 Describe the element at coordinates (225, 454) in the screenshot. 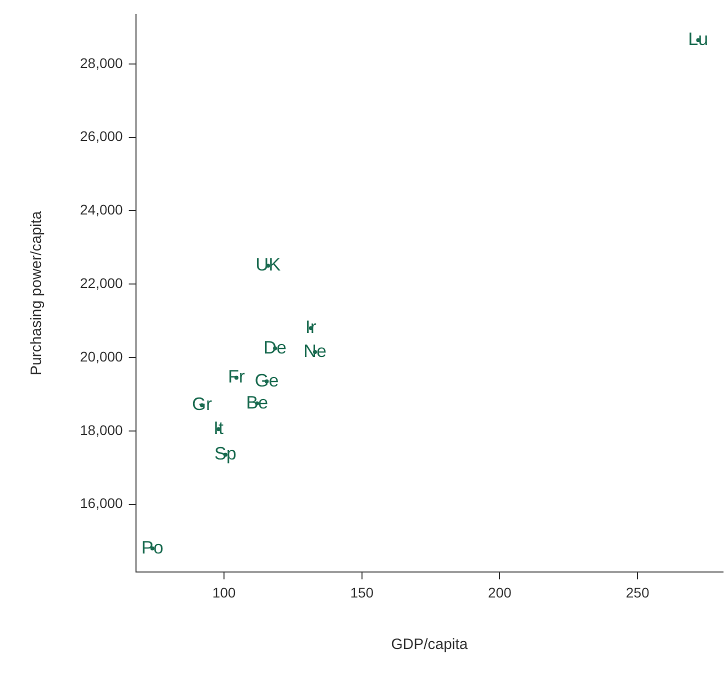

I see `data-label: Sp` at that location.